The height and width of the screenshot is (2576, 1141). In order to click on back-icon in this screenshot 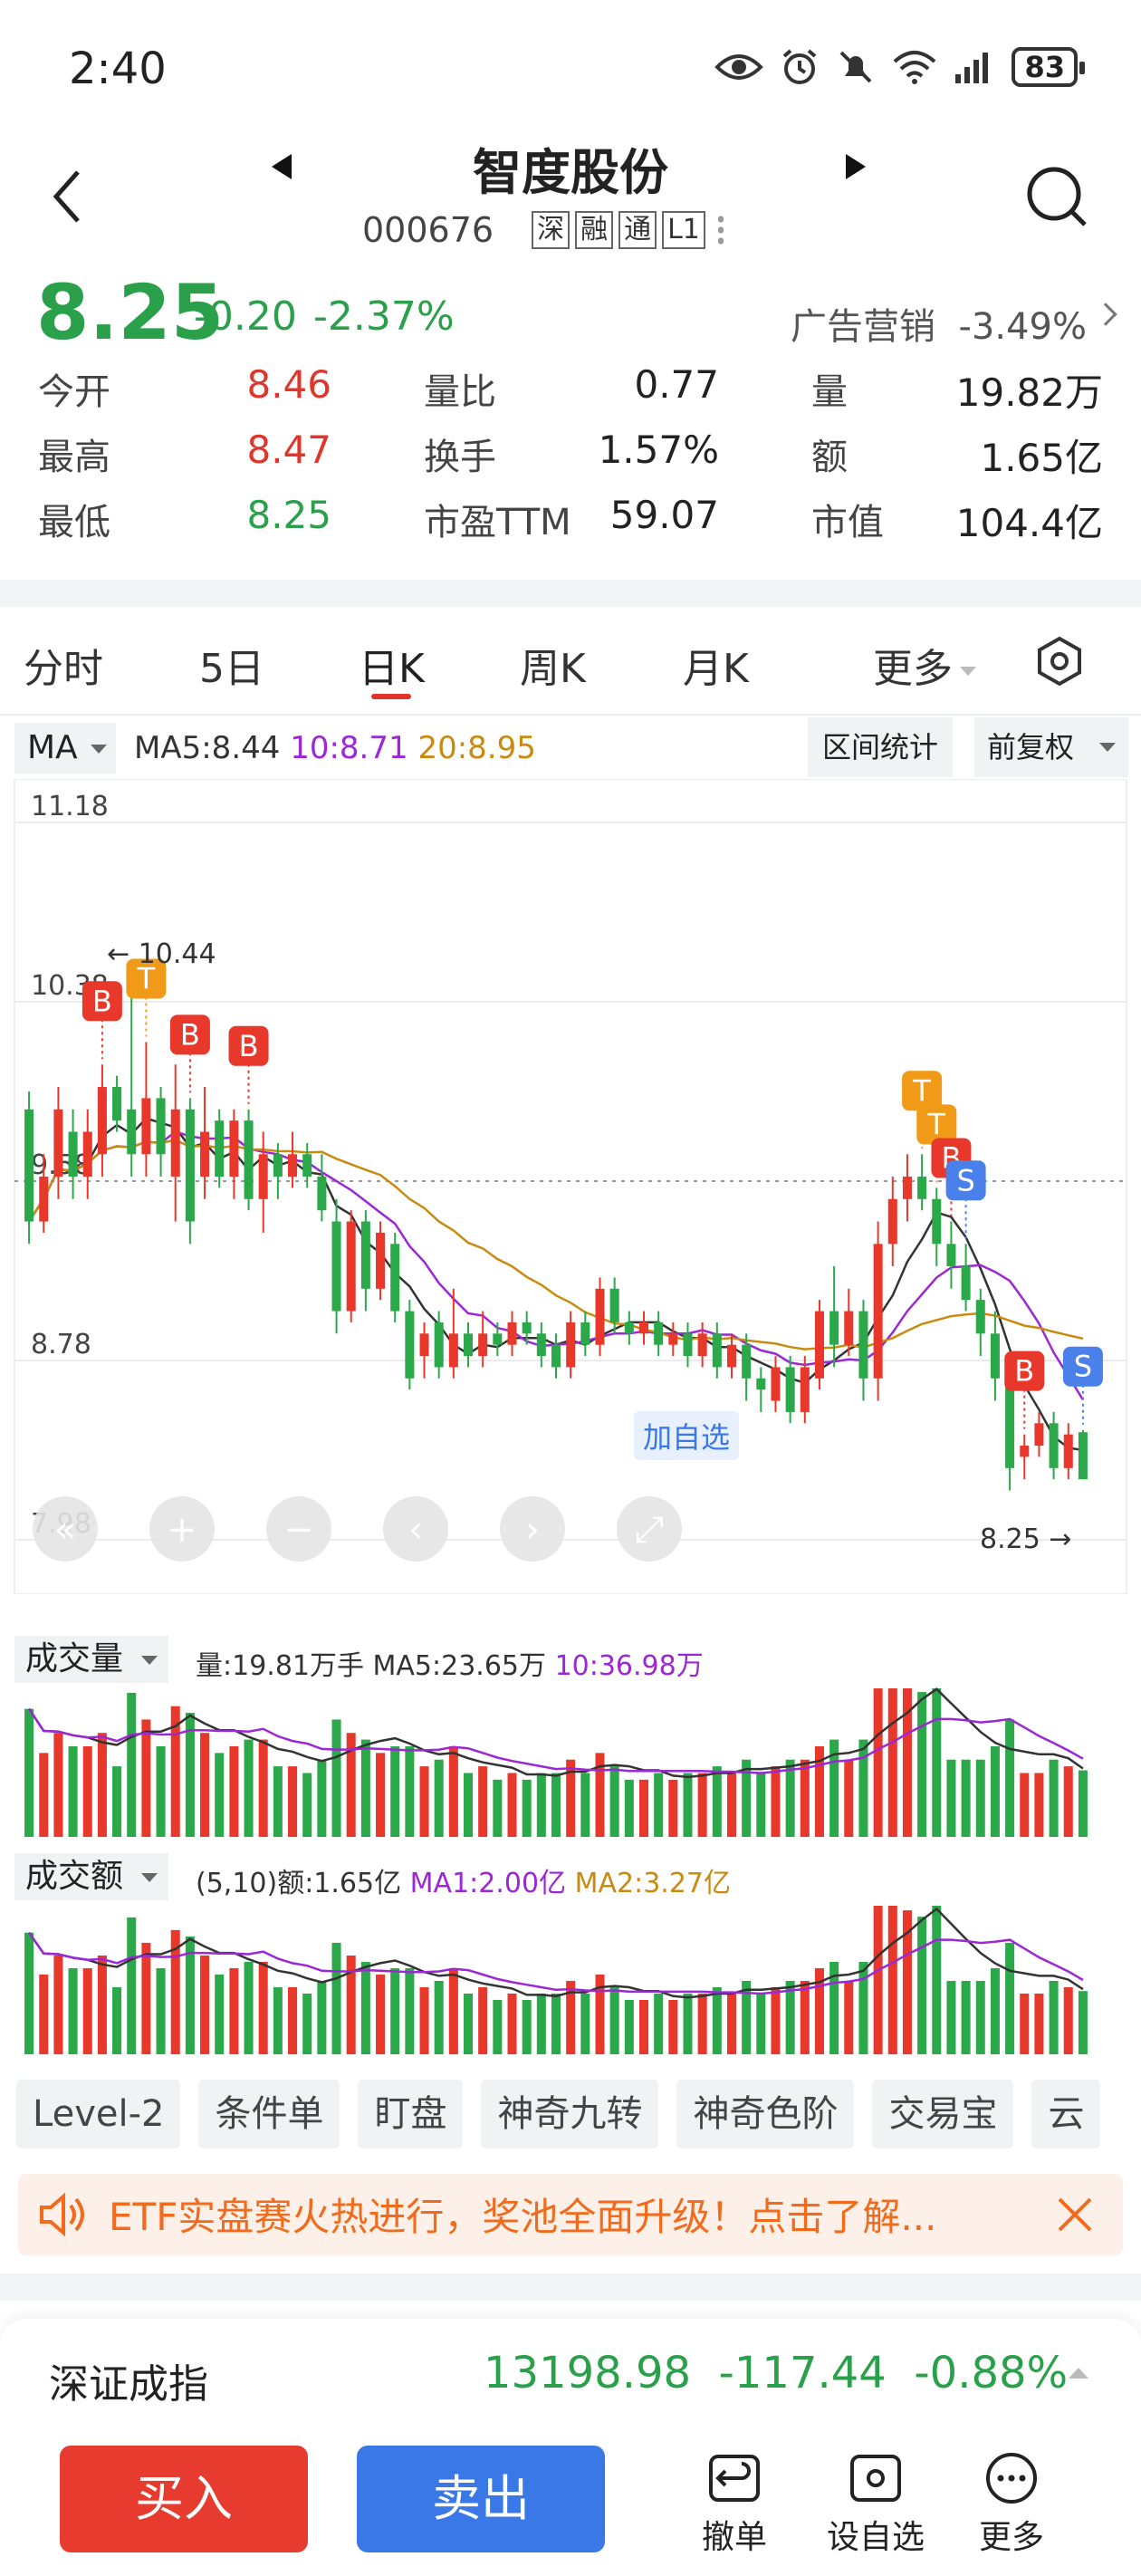, I will do `click(68, 196)`.